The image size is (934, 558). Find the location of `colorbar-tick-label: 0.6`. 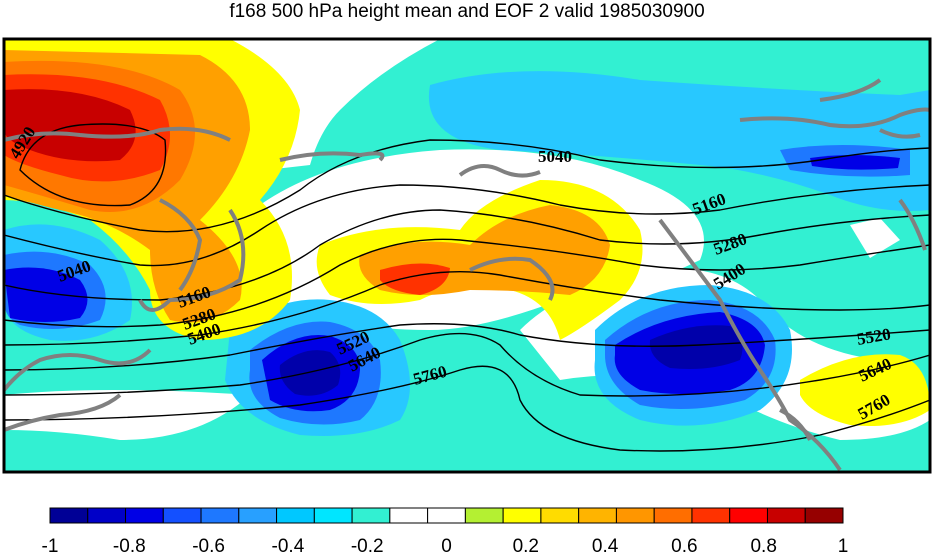

colorbar-tick-label: 0.6 is located at coordinates (684, 546).